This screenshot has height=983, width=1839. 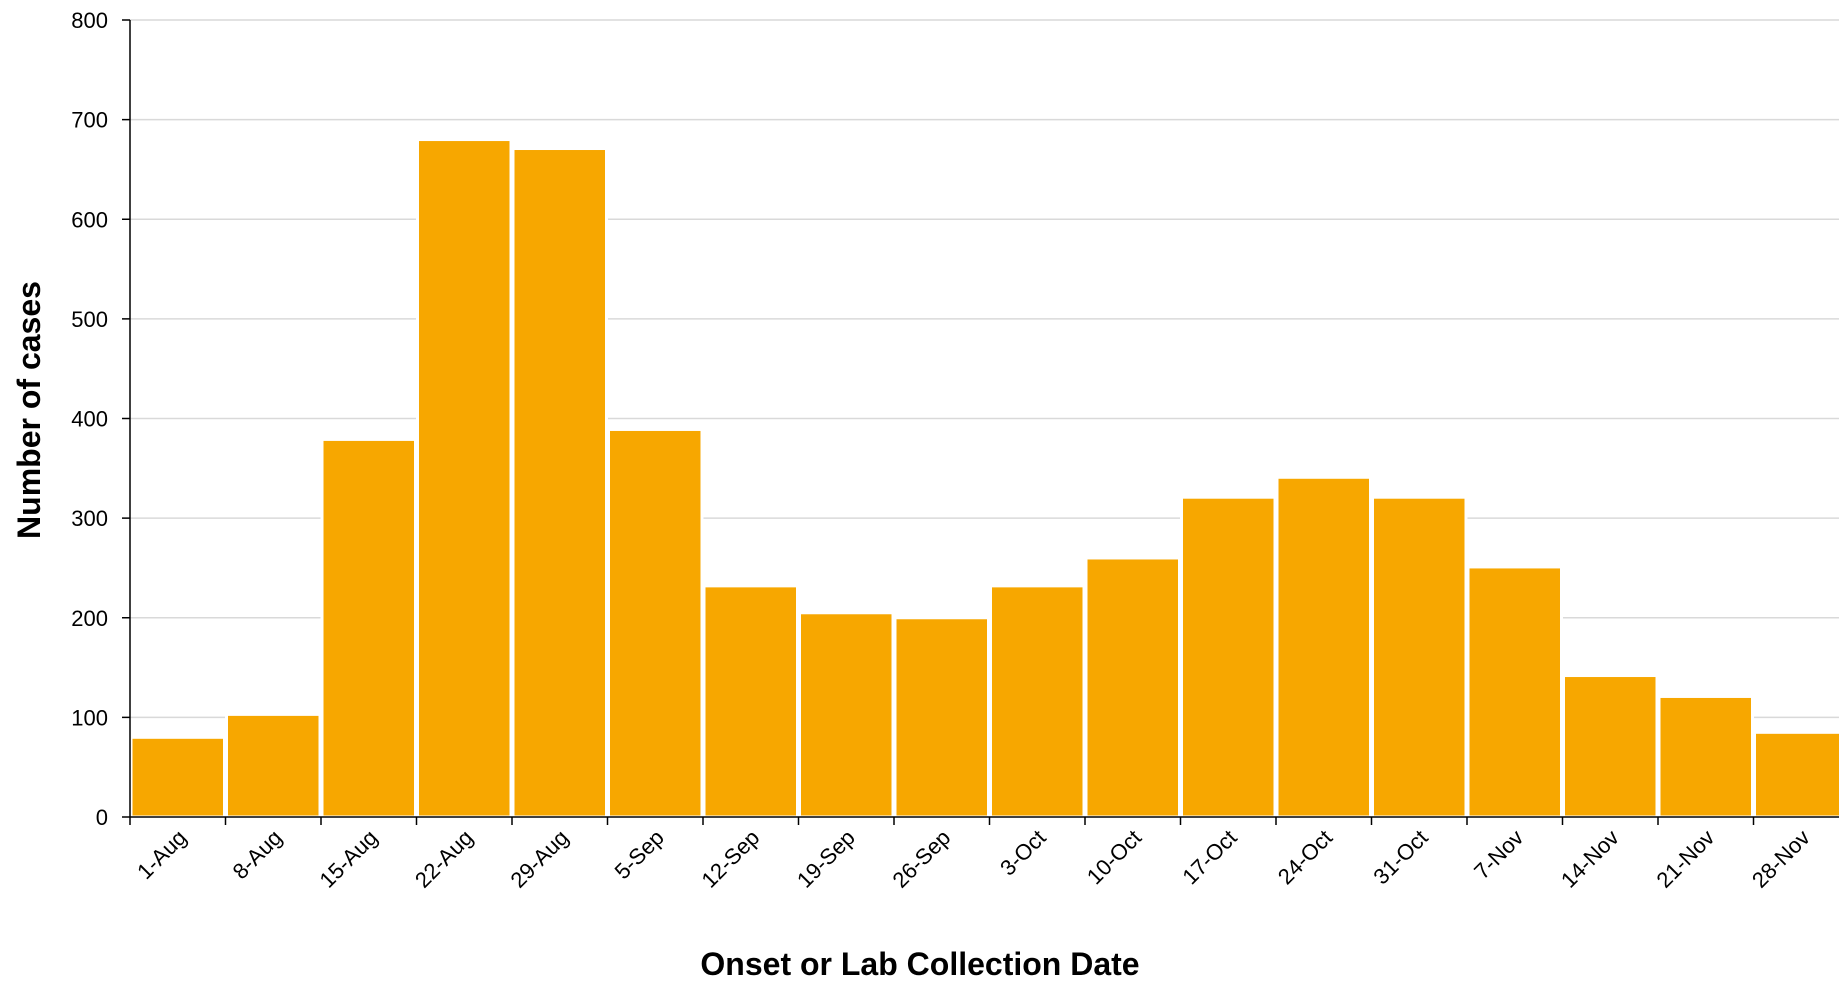 What do you see at coordinates (348, 859) in the screenshot?
I see `x-tick-label: 15-Aug` at bounding box center [348, 859].